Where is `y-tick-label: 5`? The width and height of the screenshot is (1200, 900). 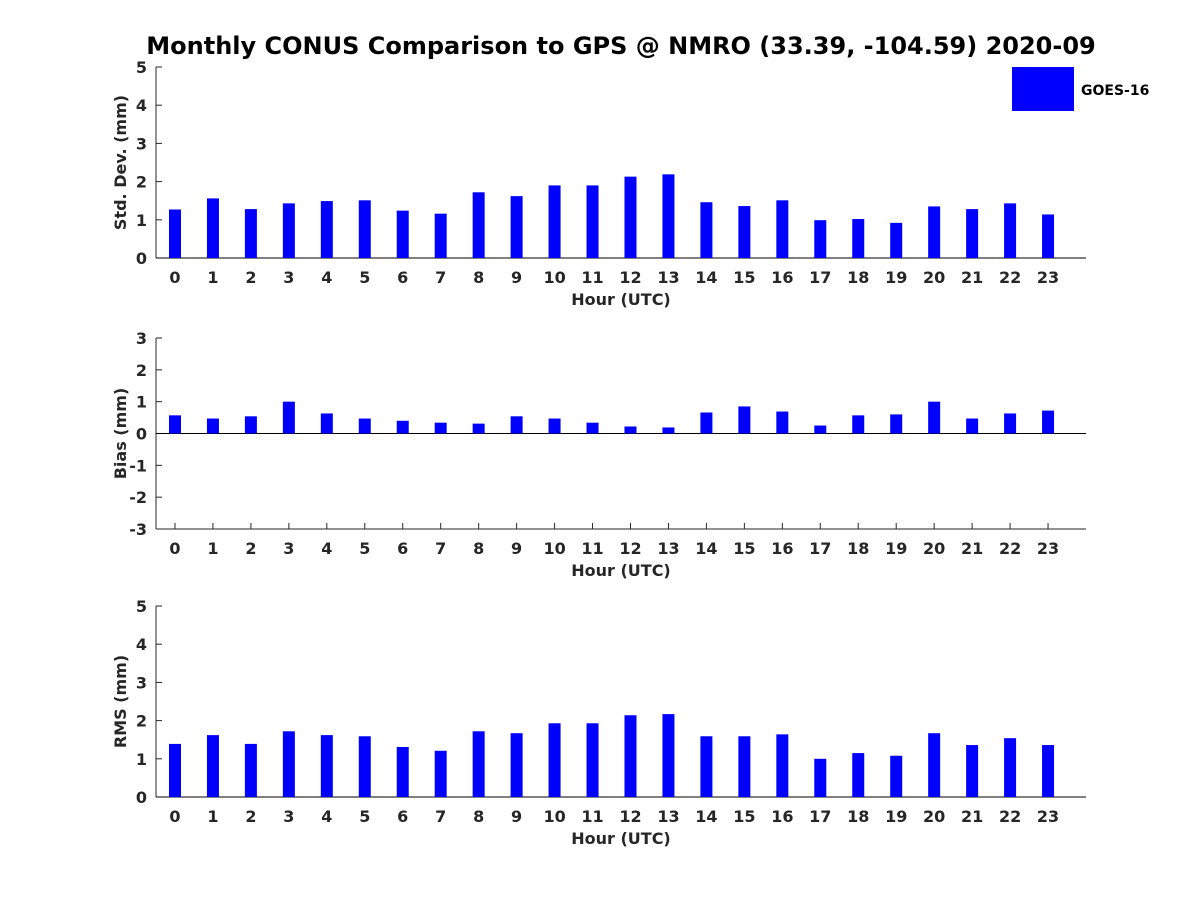 y-tick-label: 5 is located at coordinates (141, 606).